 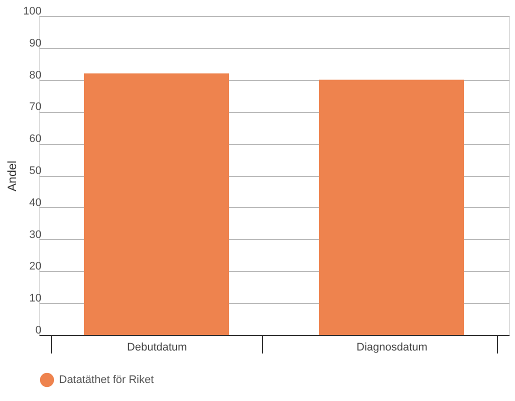 I want to click on y-axis-title: Andel, so click(x=12, y=176).